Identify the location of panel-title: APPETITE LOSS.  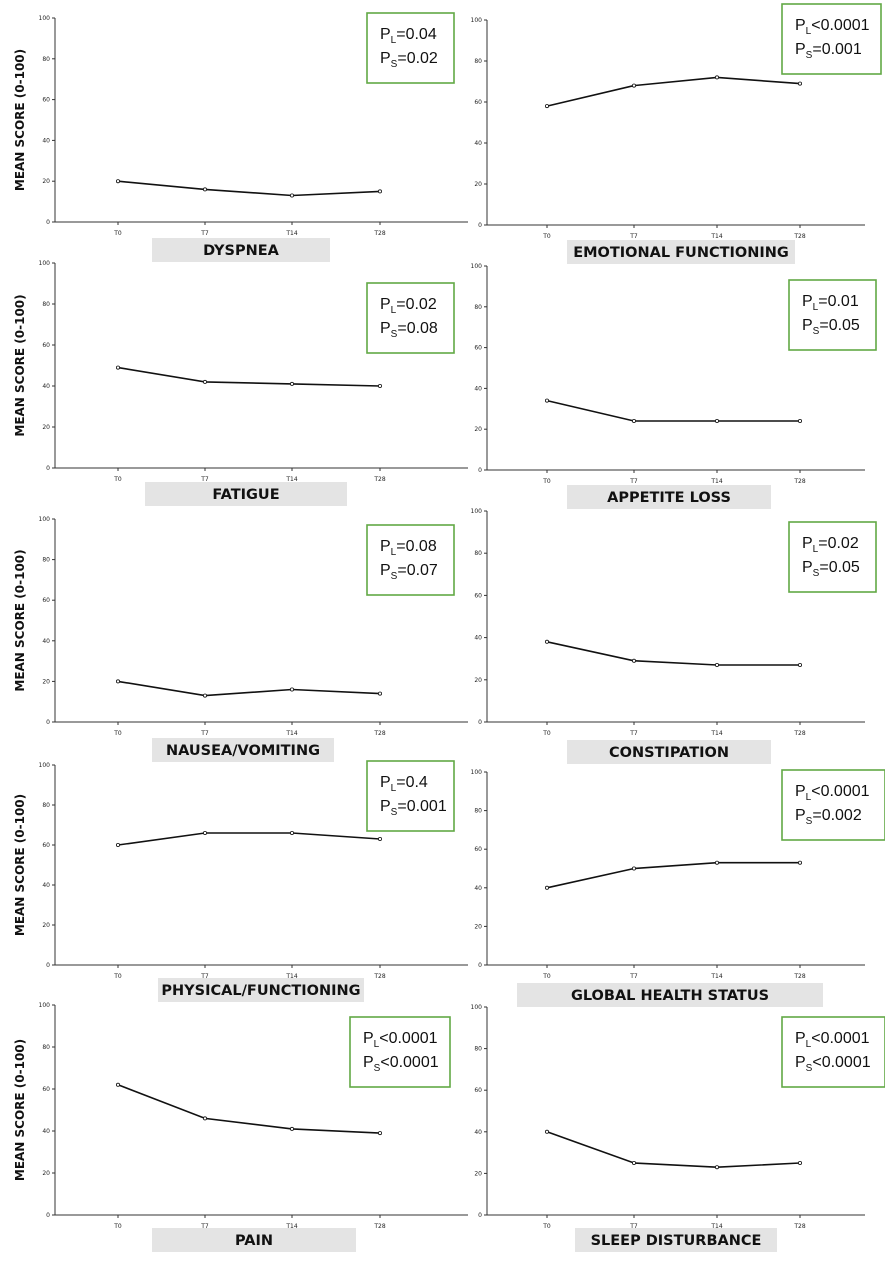
(669, 498).